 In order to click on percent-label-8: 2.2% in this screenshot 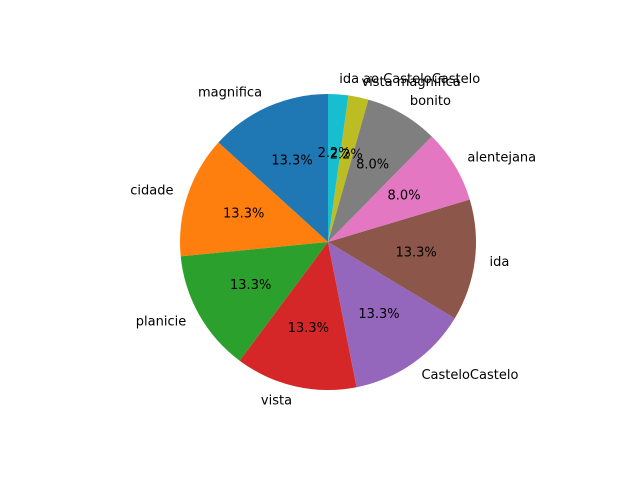, I will do `click(346, 155)`.